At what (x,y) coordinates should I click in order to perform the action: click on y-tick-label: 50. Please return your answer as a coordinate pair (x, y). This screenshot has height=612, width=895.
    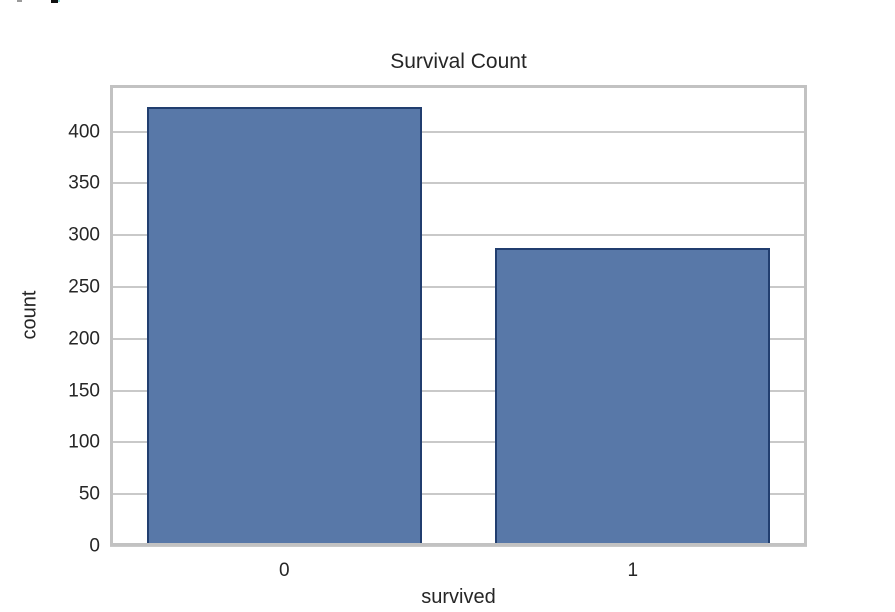
    Looking at the image, I should click on (89, 494).